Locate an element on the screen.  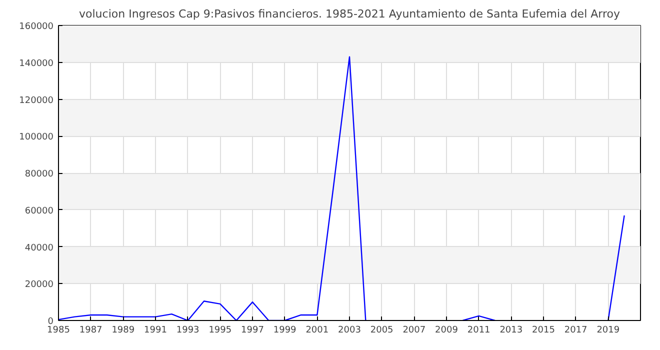
y-tick-label: 40000 is located at coordinates (39, 248).